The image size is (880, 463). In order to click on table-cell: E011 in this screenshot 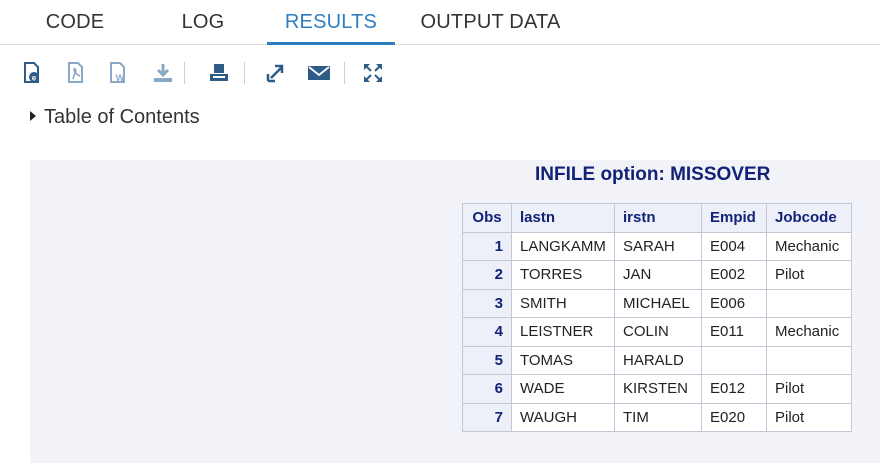, I will do `click(734, 332)`.